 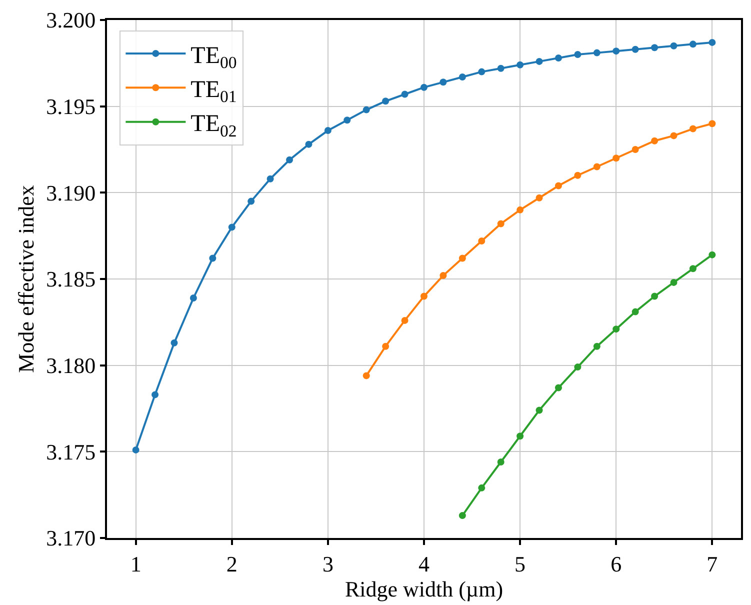 What do you see at coordinates (71, 20) in the screenshot?
I see `y-tick-label: 3.200` at bounding box center [71, 20].